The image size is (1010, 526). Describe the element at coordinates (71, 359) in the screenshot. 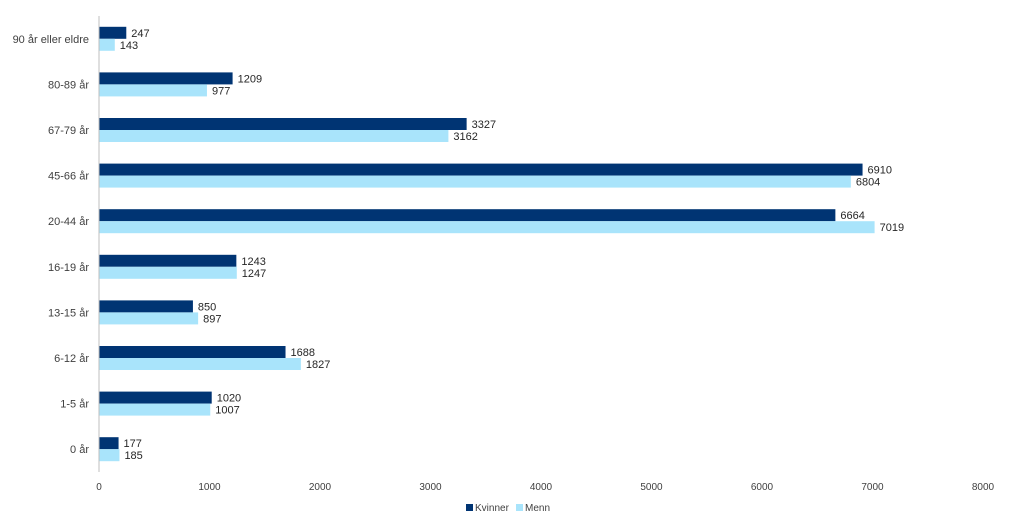

I see `category-label: 6-12 år` at that location.